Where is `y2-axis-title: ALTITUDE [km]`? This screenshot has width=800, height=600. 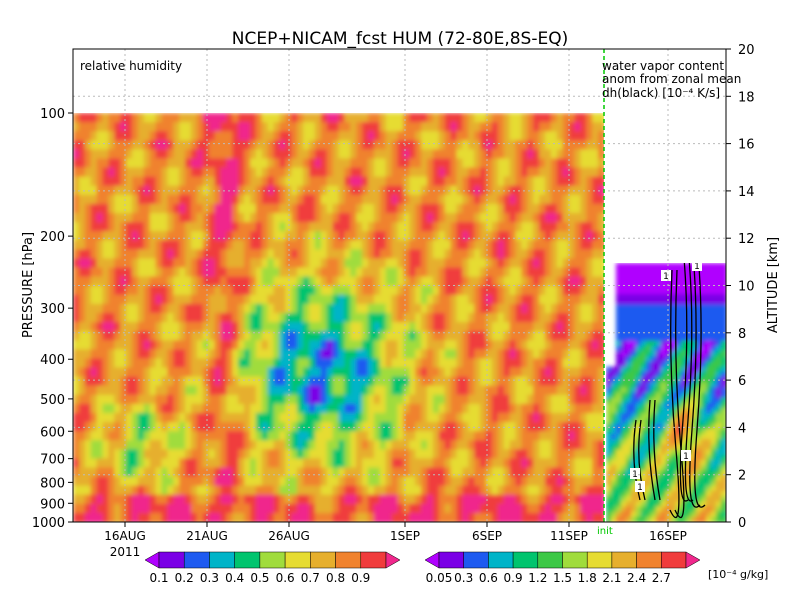
y2-axis-title: ALTITUDE [km] is located at coordinates (773, 285).